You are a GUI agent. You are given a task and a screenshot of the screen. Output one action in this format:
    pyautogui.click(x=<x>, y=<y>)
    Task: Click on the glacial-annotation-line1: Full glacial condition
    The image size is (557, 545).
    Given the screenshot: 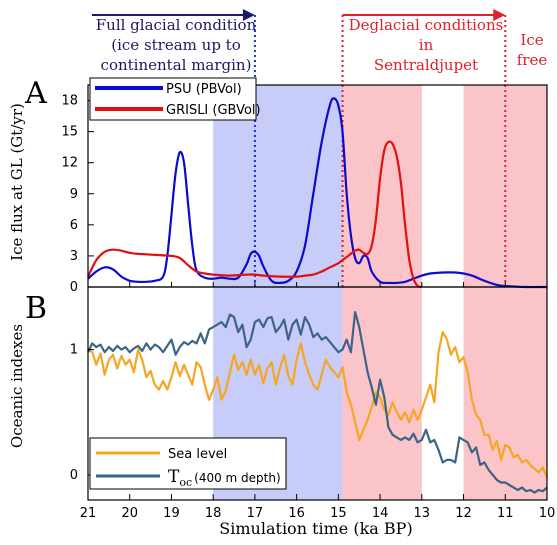 What is the action you would take?
    pyautogui.click(x=176, y=25)
    